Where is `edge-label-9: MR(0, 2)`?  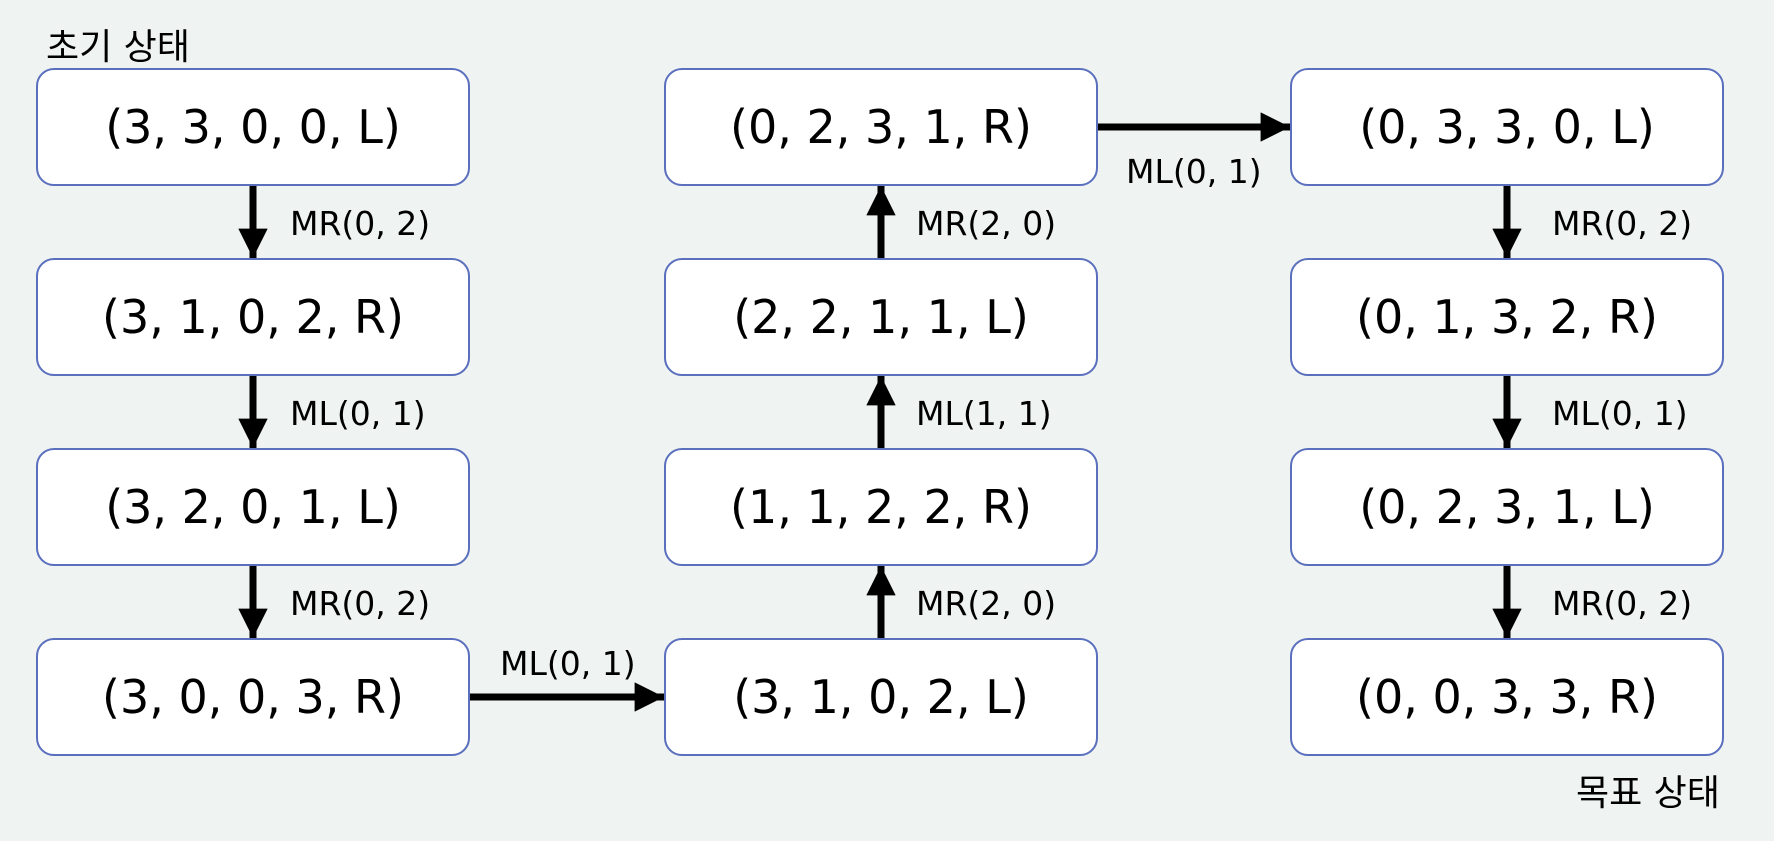
edge-label-9: MR(0, 2) is located at coordinates (1622, 223).